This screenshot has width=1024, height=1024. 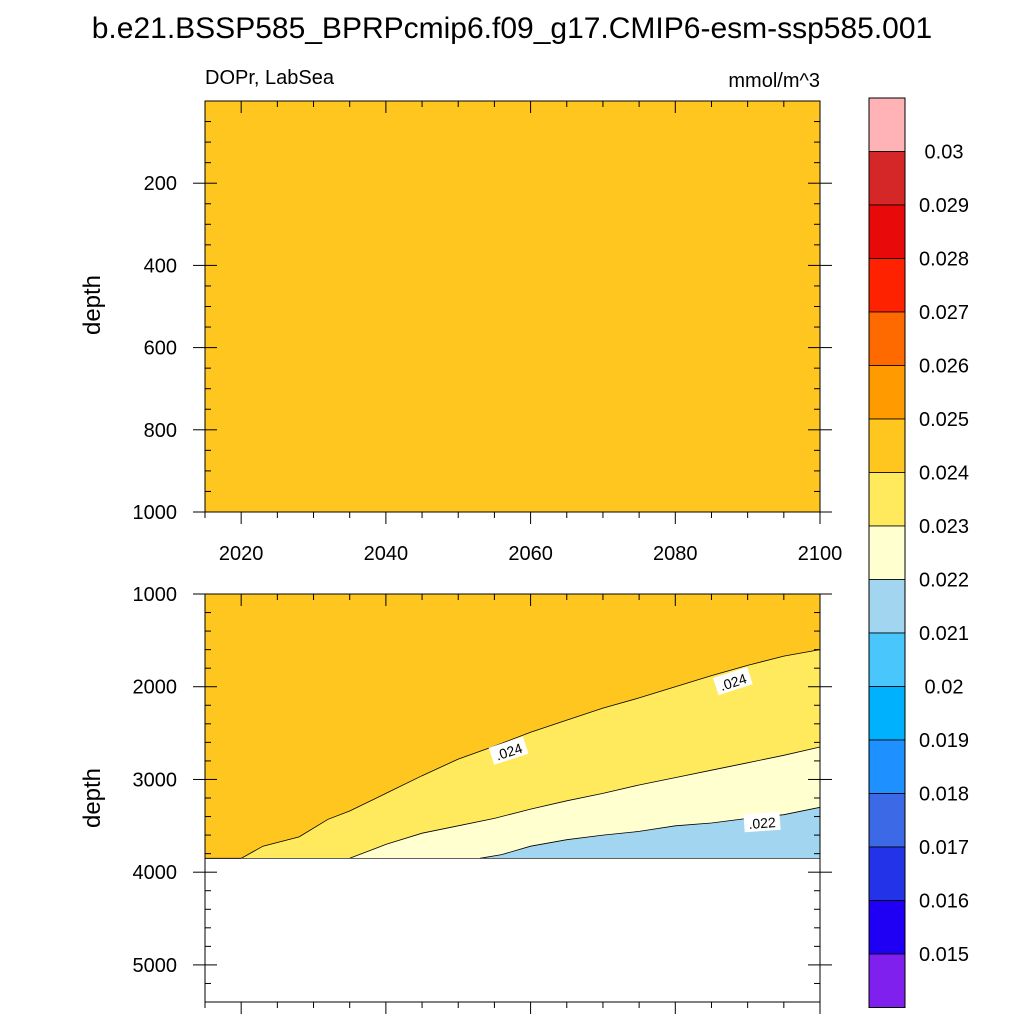 What do you see at coordinates (944, 474) in the screenshot?
I see `colorbar-label: 0.024` at bounding box center [944, 474].